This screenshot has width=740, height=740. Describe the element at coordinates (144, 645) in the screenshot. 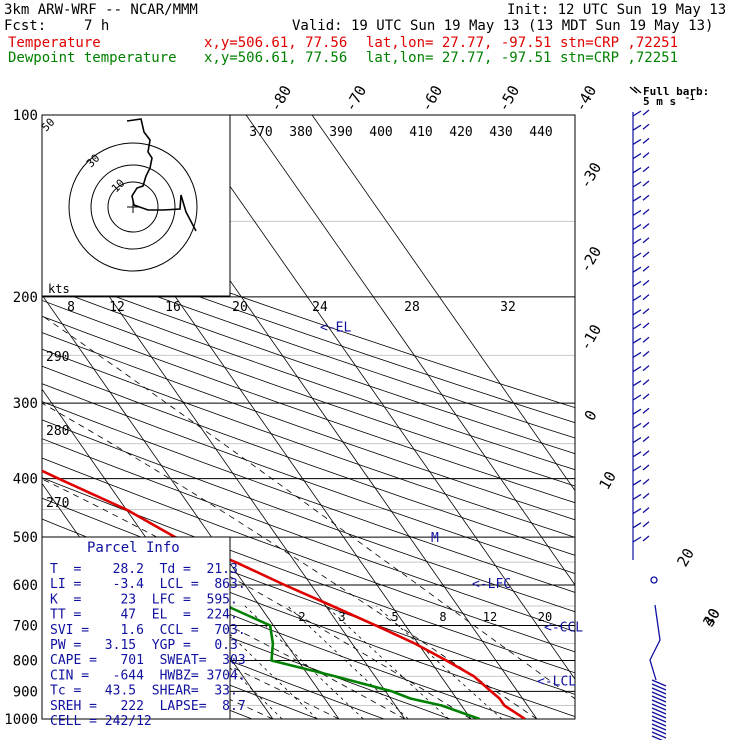

I see `parcel-info-row: PW = 3.15 YGP = 0.3` at that location.